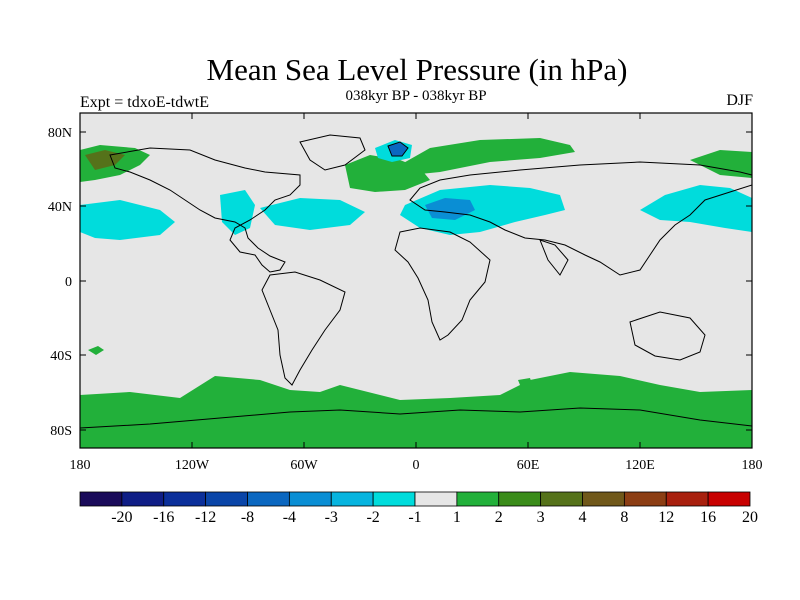  Describe the element at coordinates (708, 517) in the screenshot. I see `colorbar-label: 16` at that location.